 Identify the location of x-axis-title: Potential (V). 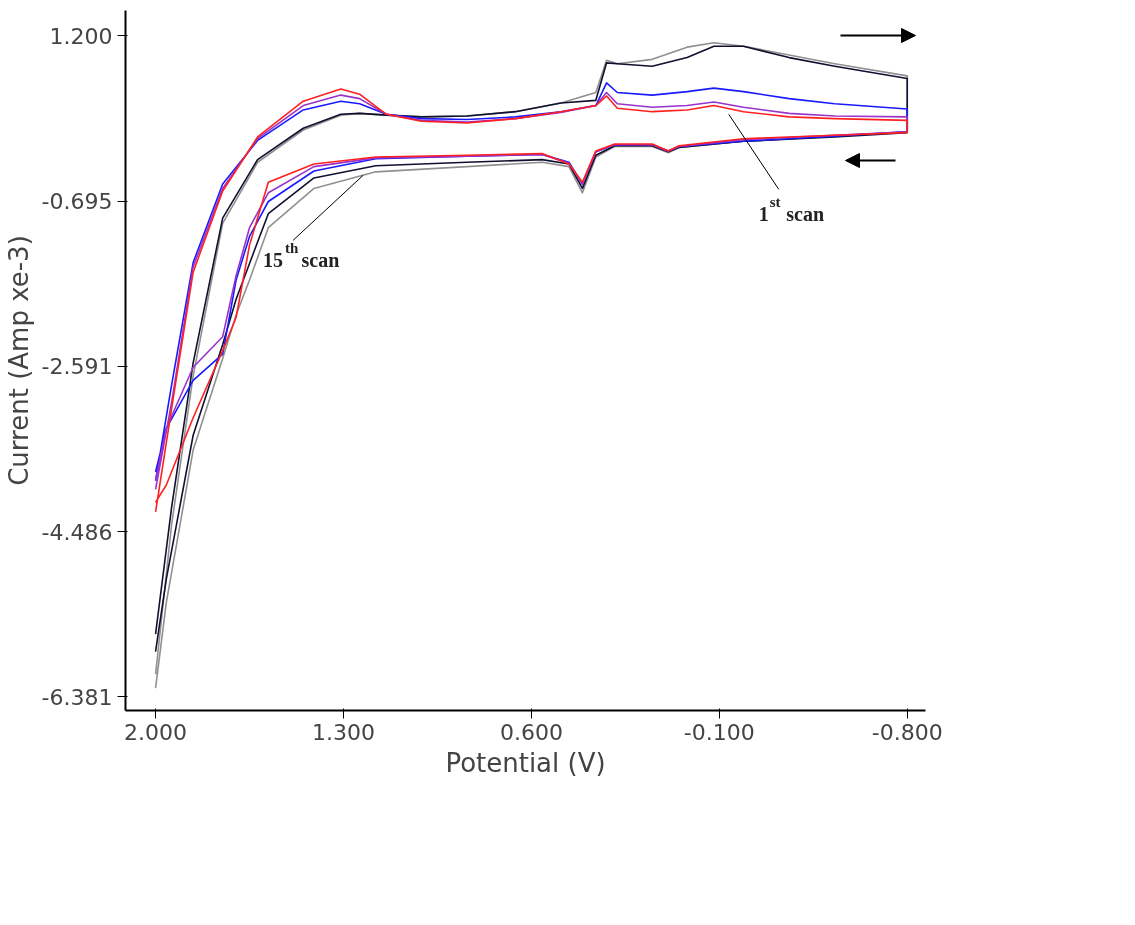
(525, 762).